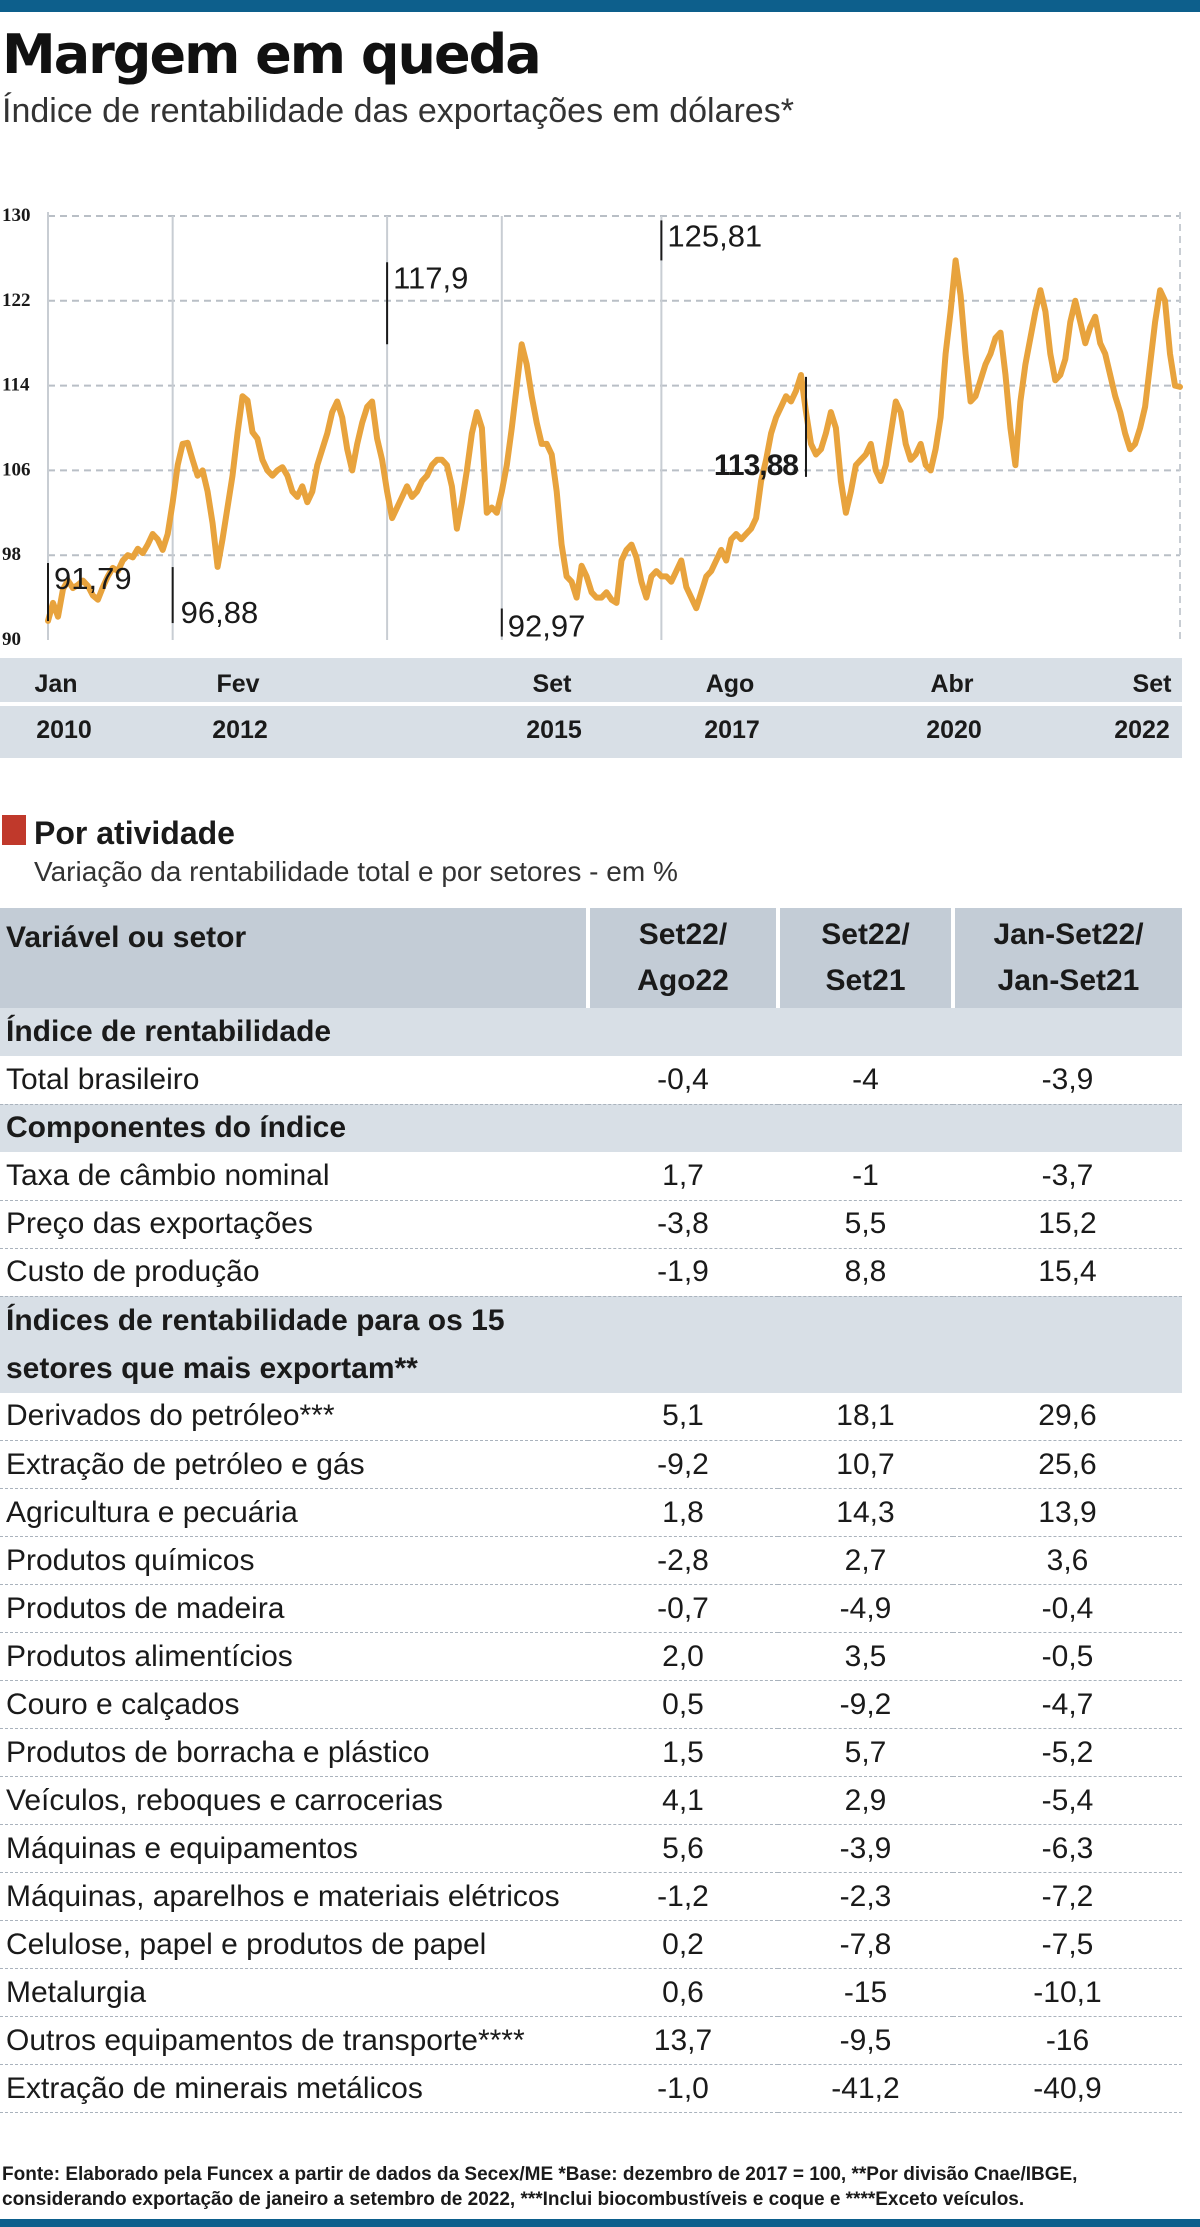 The image size is (1200, 2227). I want to click on row-label: Produtos de borracha e plástico, so click(294, 1752).